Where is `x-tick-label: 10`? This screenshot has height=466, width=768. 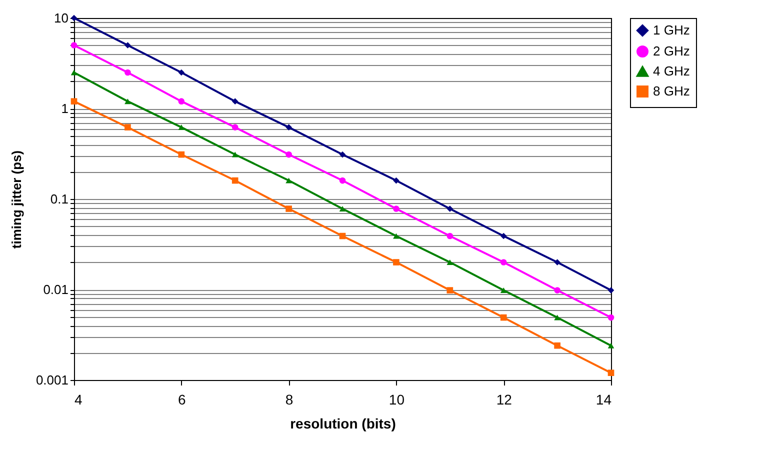 x-tick-label: 10 is located at coordinates (396, 400).